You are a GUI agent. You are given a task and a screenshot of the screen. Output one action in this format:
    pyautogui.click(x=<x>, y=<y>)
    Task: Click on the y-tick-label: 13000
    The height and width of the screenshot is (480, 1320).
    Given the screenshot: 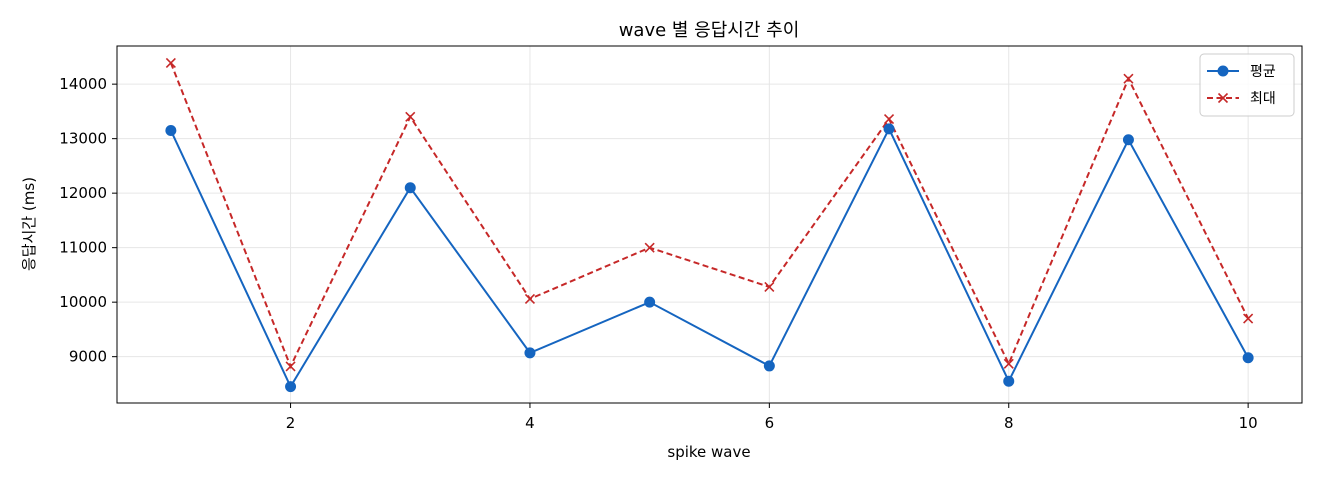 What is the action you would take?
    pyautogui.click(x=83, y=139)
    